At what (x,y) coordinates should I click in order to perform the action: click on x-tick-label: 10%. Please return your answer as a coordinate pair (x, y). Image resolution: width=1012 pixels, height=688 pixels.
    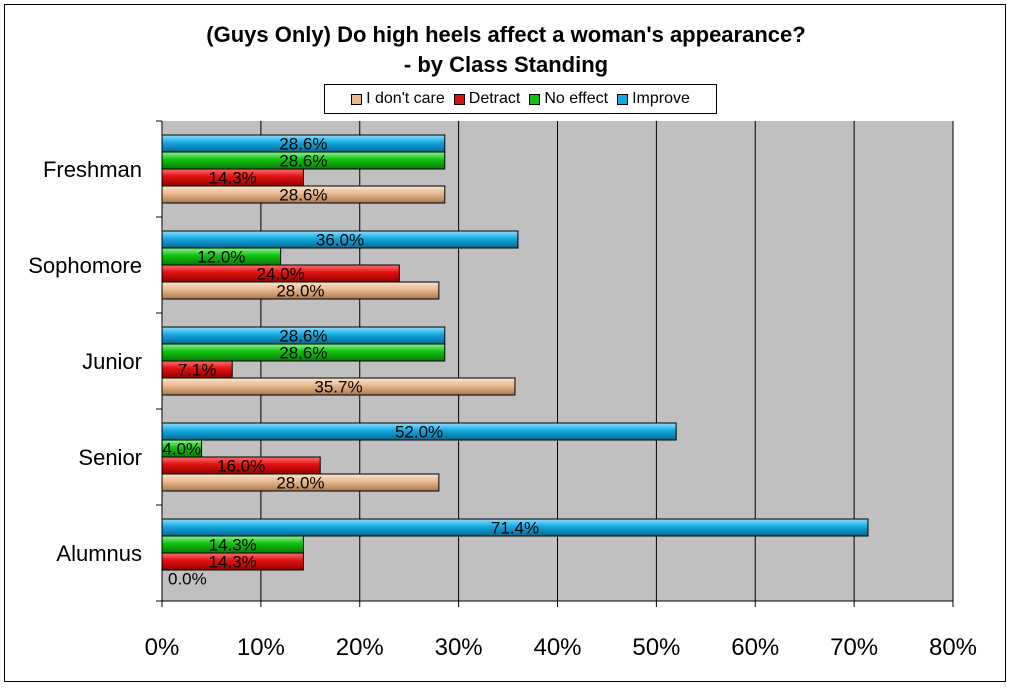
    Looking at the image, I should click on (261, 647).